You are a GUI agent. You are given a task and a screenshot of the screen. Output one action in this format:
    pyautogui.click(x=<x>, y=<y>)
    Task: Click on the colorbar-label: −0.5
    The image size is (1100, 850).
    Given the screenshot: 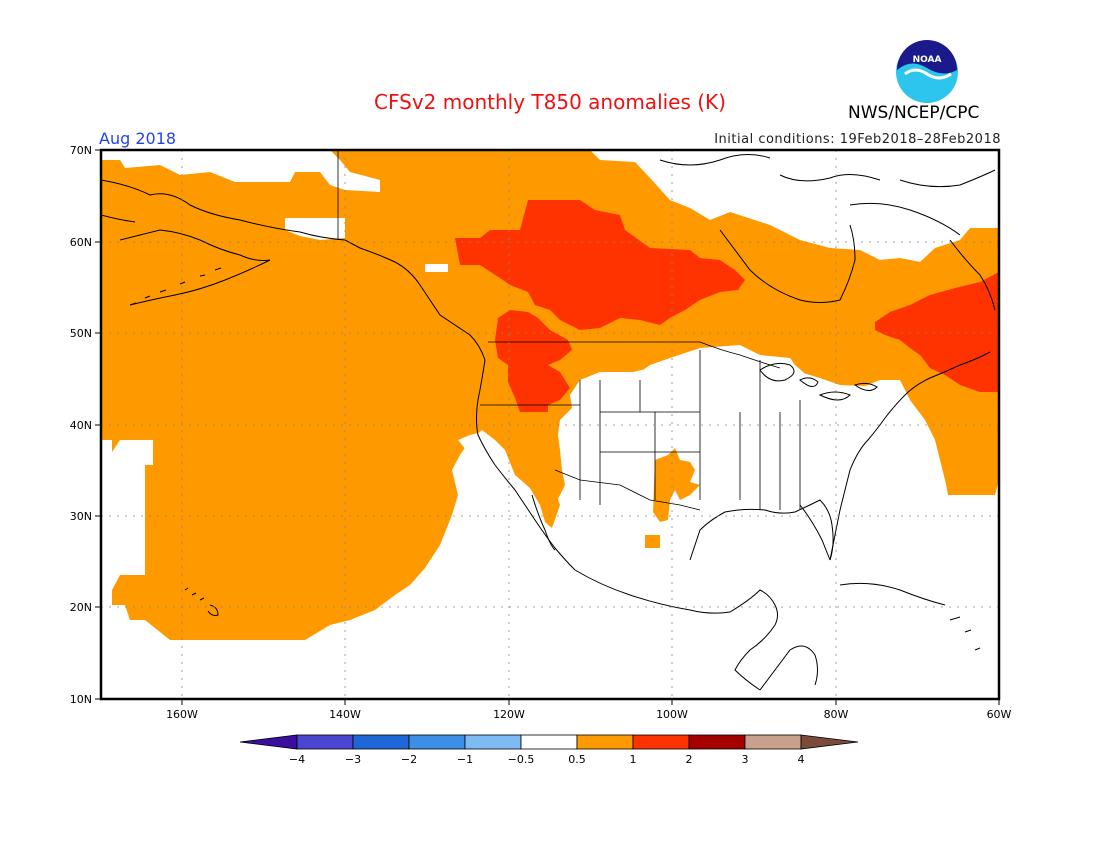 What is the action you would take?
    pyautogui.click(x=521, y=759)
    